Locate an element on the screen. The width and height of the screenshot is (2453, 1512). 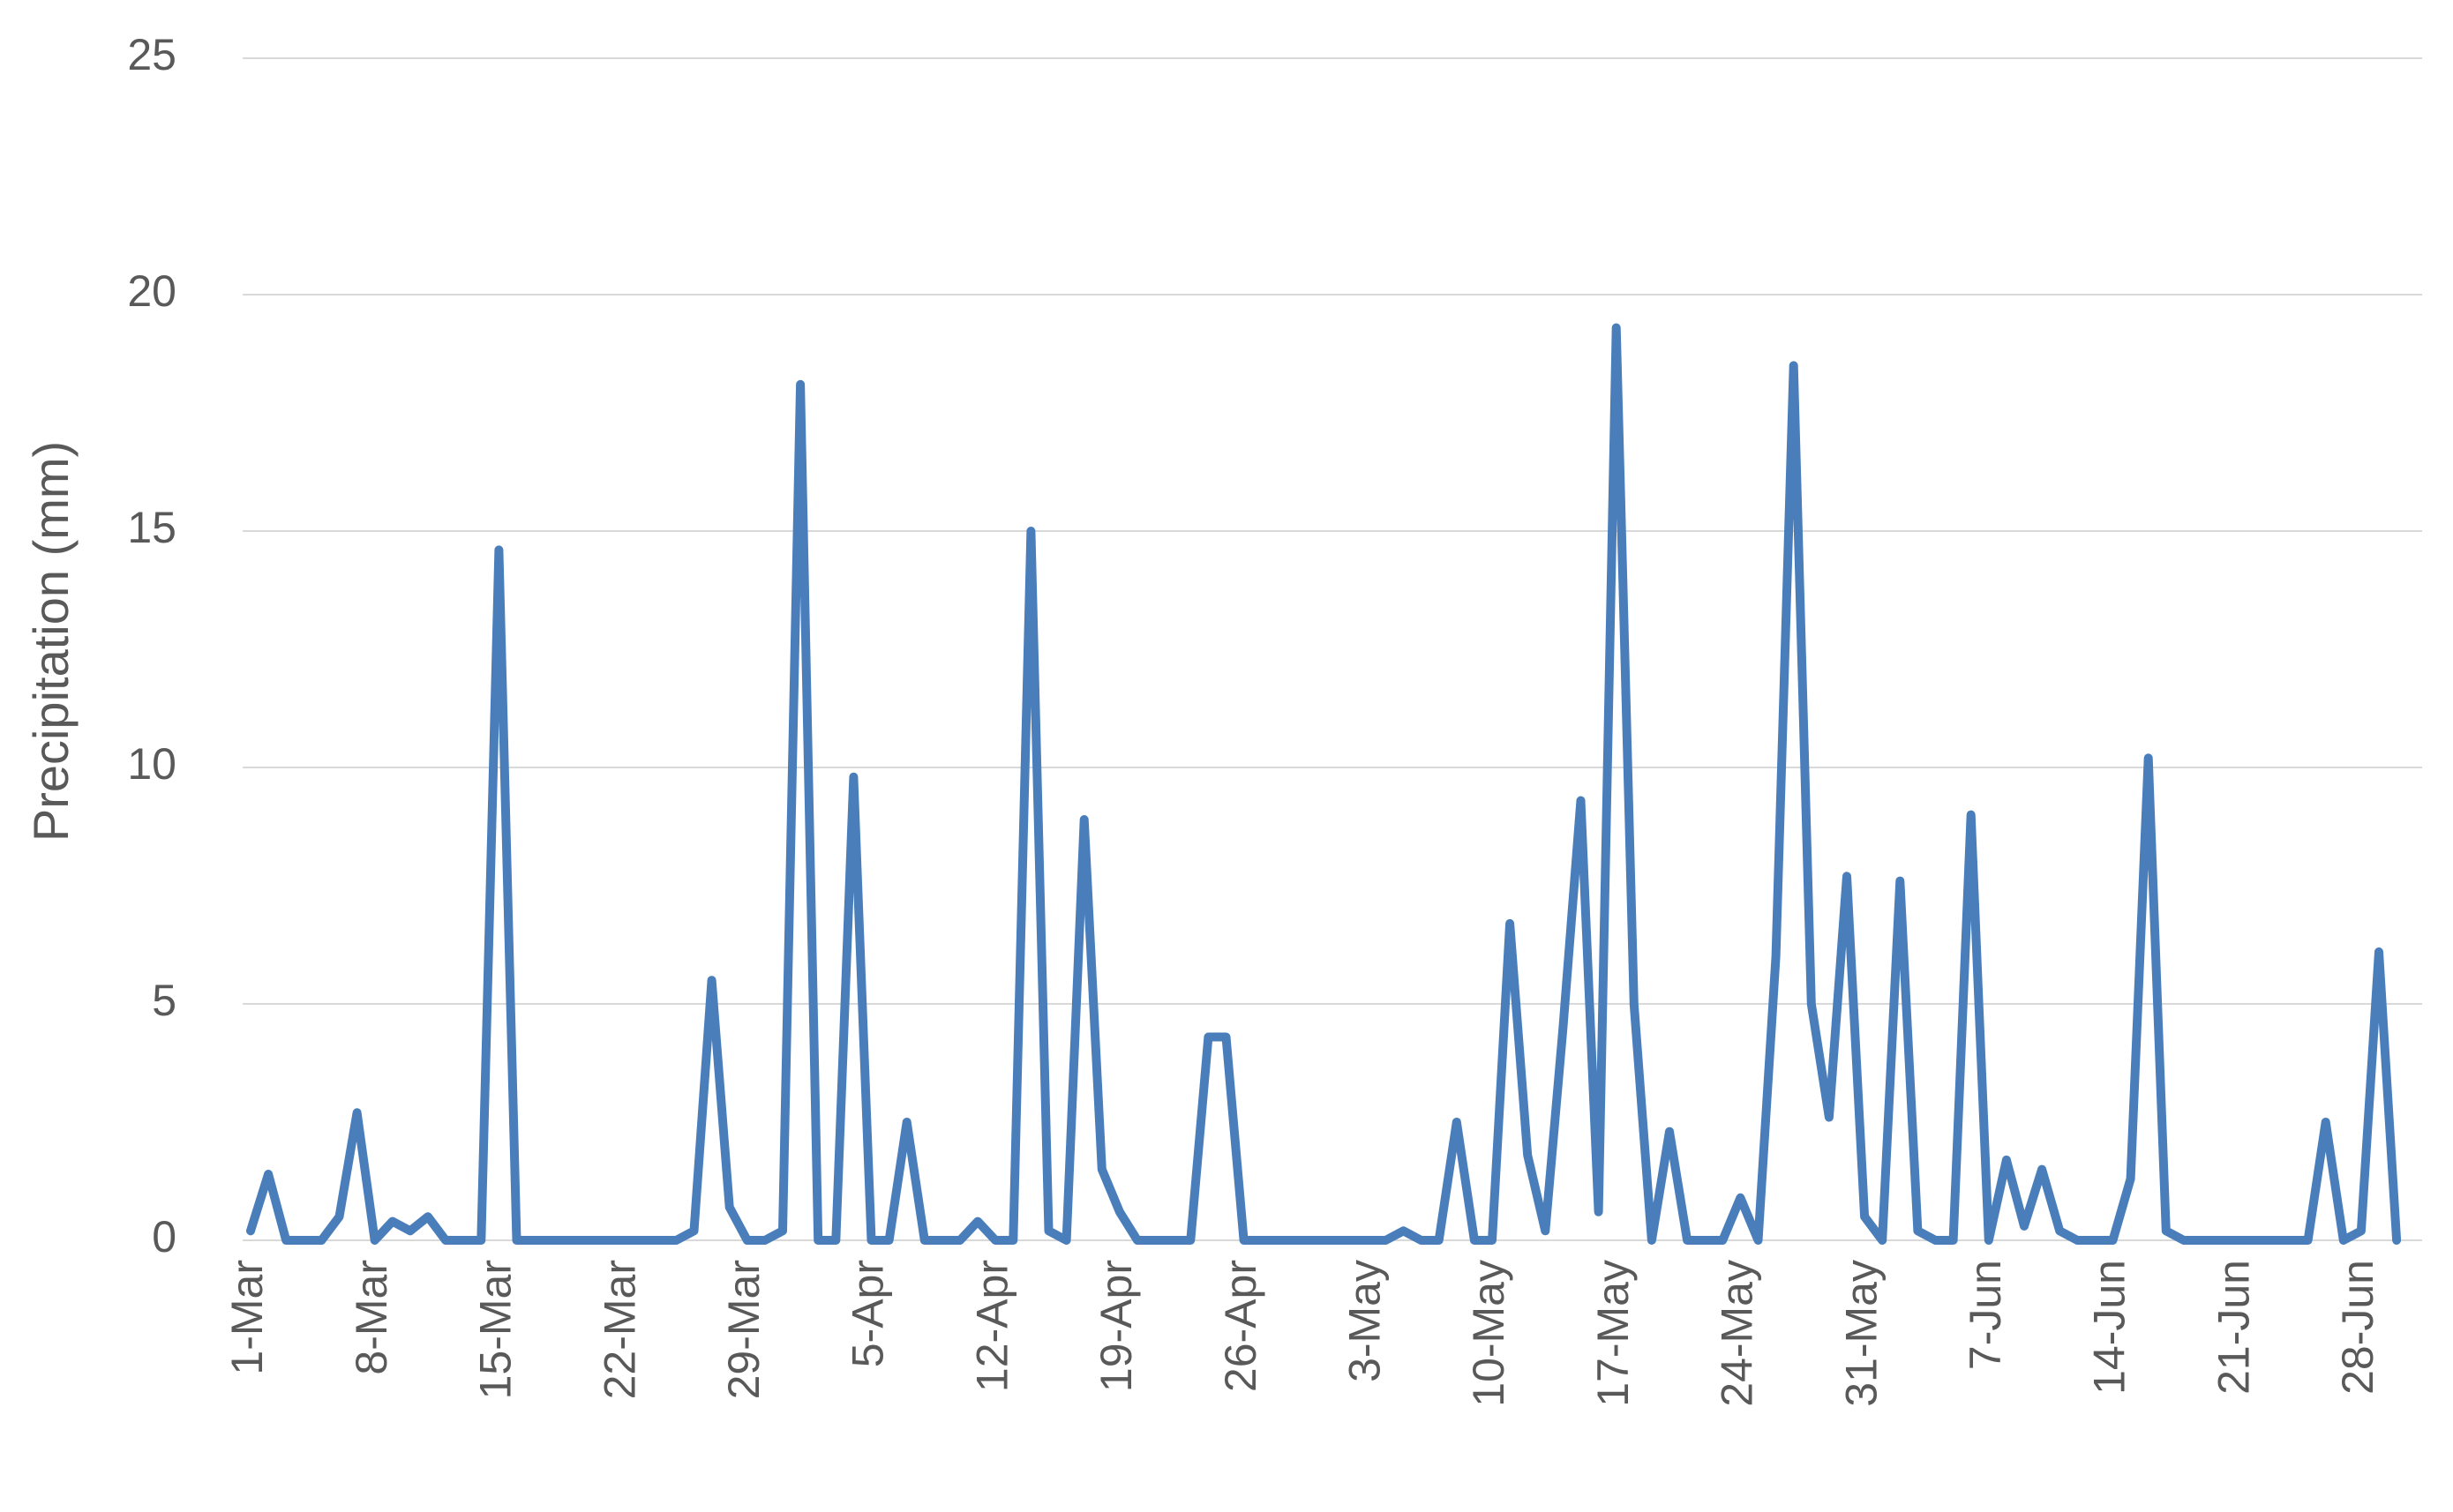
x-tick-label: 3-May is located at coordinates (1365, 1321).